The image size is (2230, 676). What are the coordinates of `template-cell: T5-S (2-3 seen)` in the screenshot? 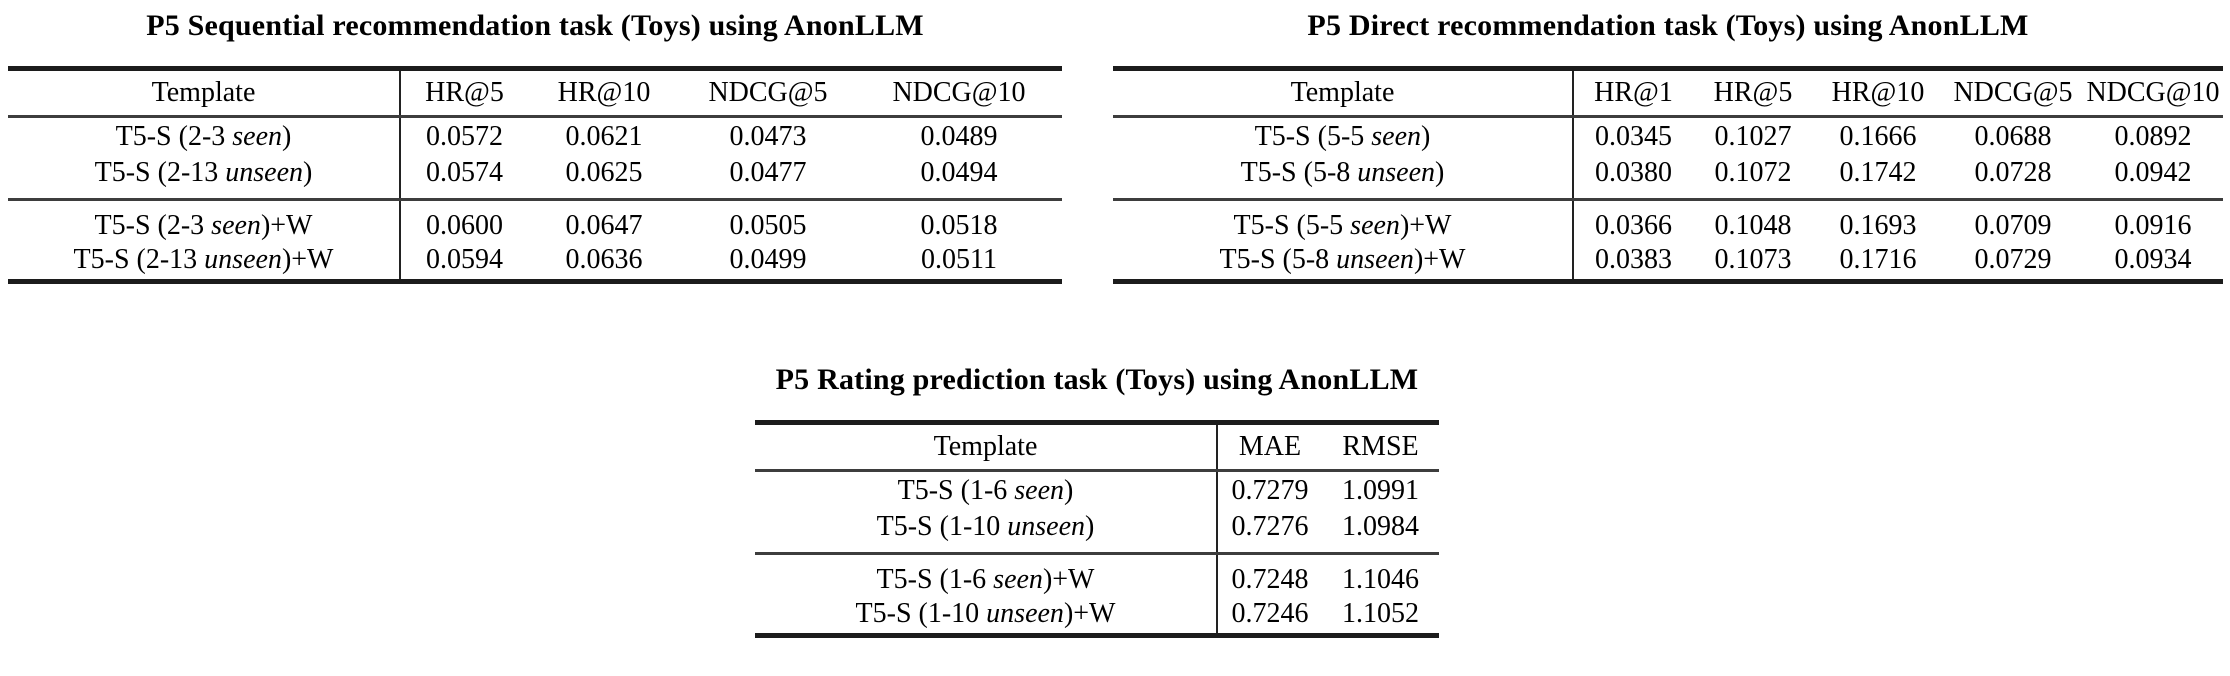 It's located at (204, 136).